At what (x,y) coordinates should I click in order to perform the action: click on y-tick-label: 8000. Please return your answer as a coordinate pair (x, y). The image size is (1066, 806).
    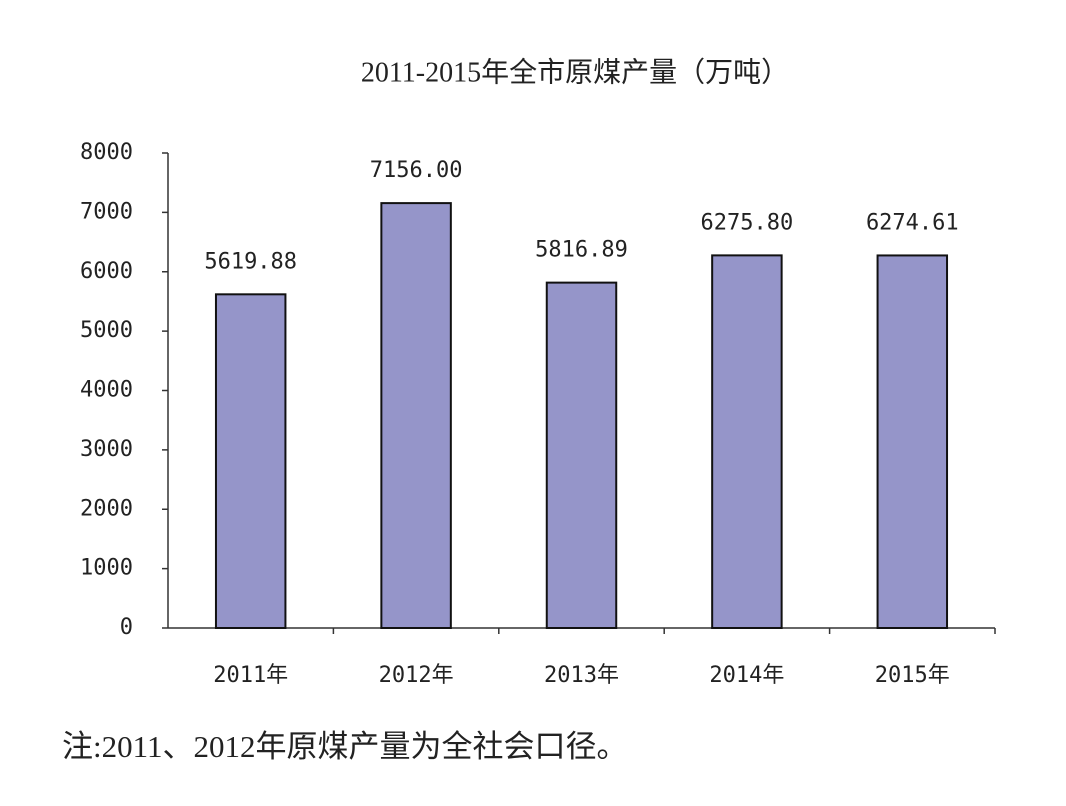
    Looking at the image, I should click on (106, 152).